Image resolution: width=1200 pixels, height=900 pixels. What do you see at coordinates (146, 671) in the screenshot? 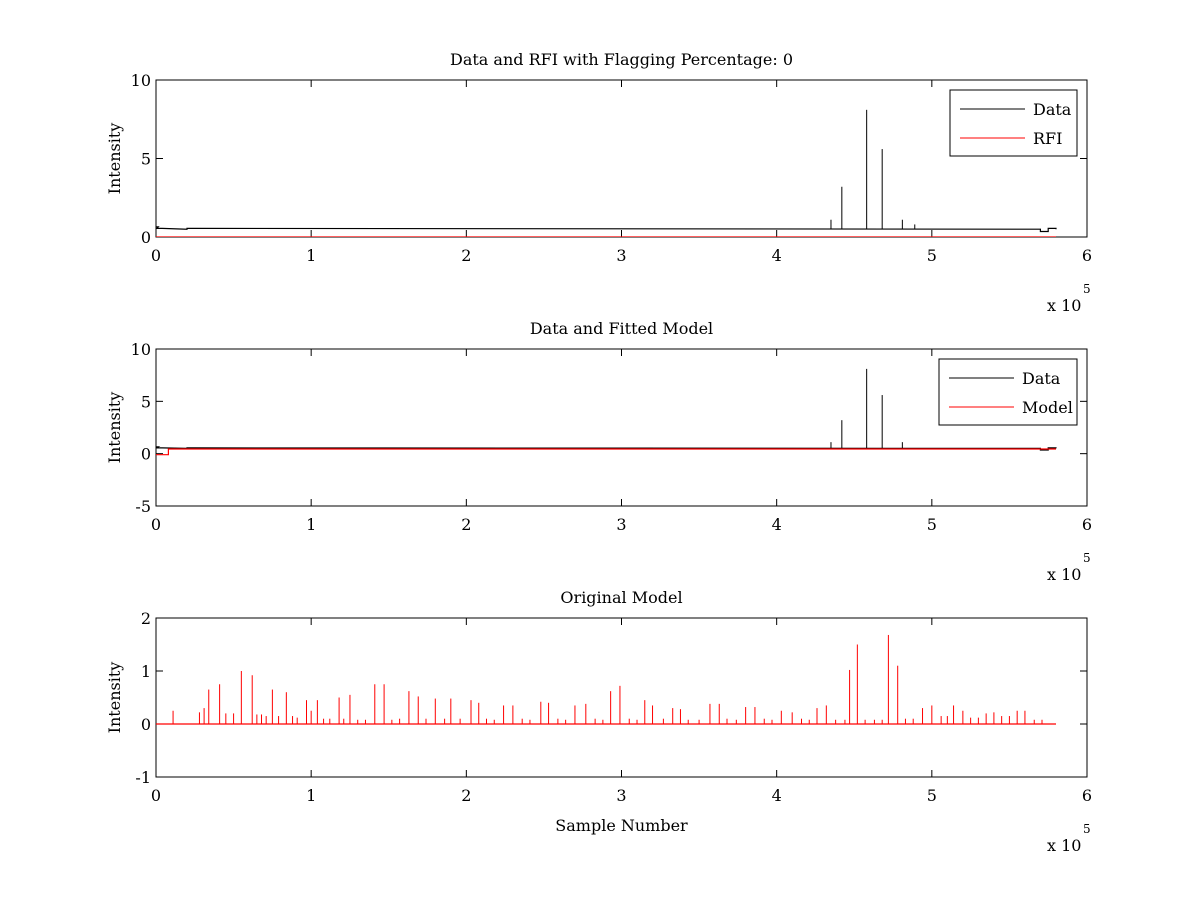
I see `y-tick-label: 1` at bounding box center [146, 671].